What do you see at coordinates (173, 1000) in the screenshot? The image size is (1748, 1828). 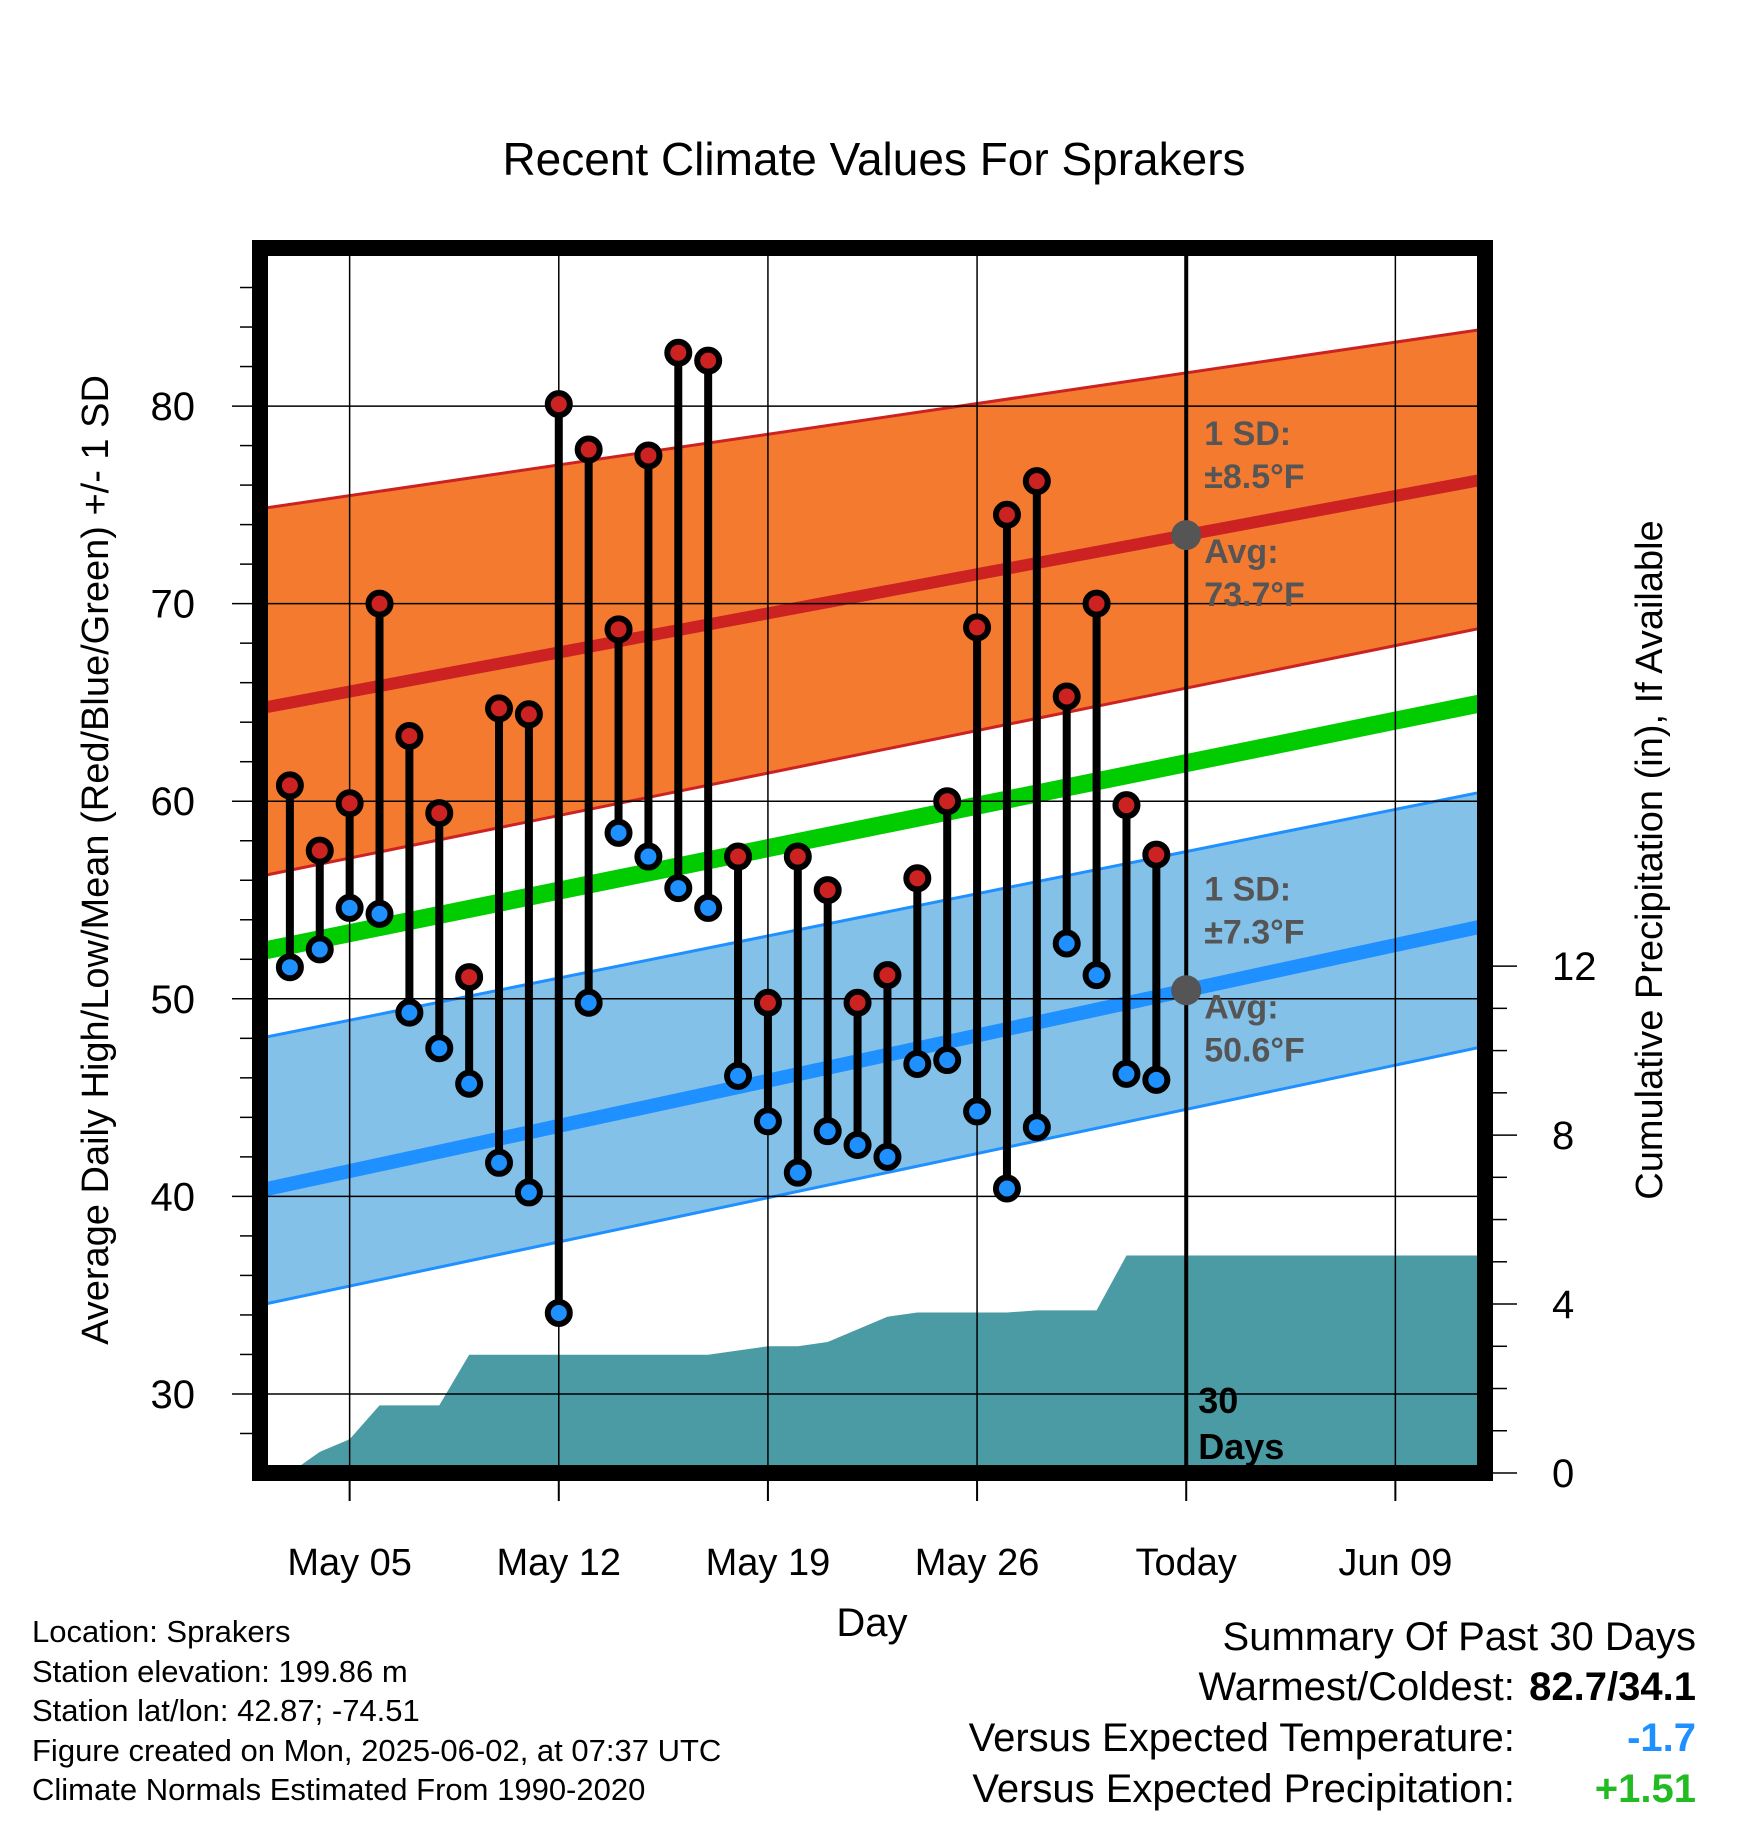 I see `y-tick-label: 50` at bounding box center [173, 1000].